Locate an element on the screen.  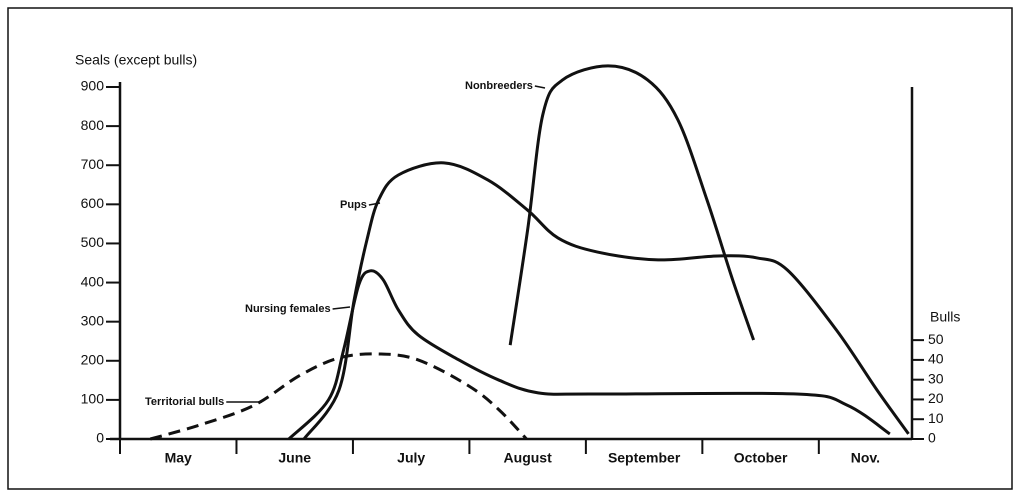
series-label: Pups is located at coordinates (353, 205).